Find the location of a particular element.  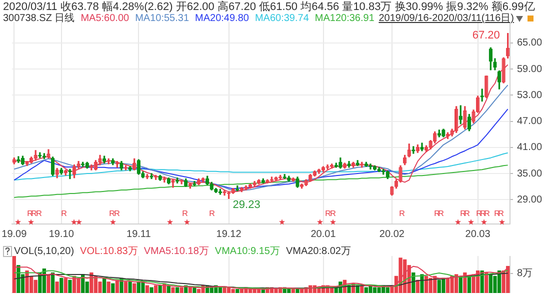

x-tick-label: 20.03 is located at coordinates (478, 234).